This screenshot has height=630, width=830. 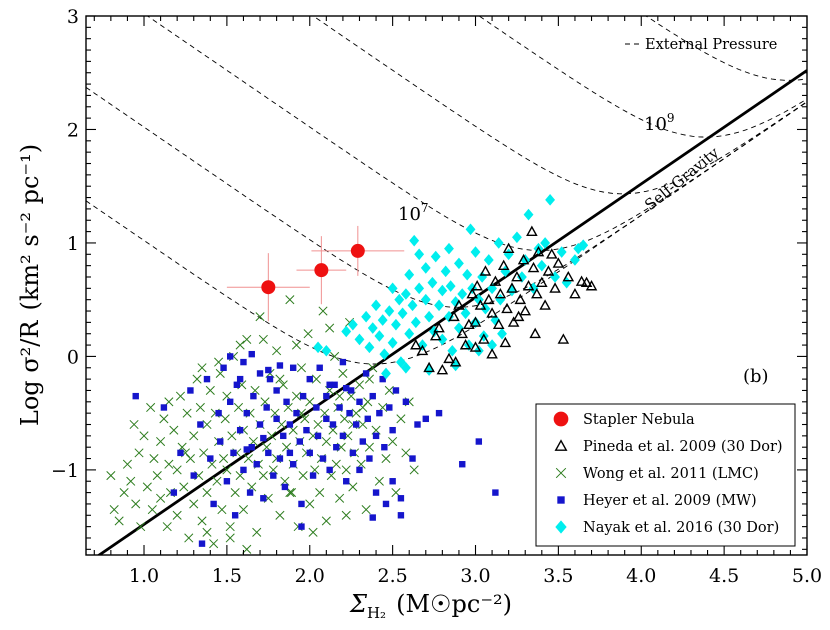 What do you see at coordinates (315, 273) in the screenshot?
I see `series-stapler-nebula` at bounding box center [315, 273].